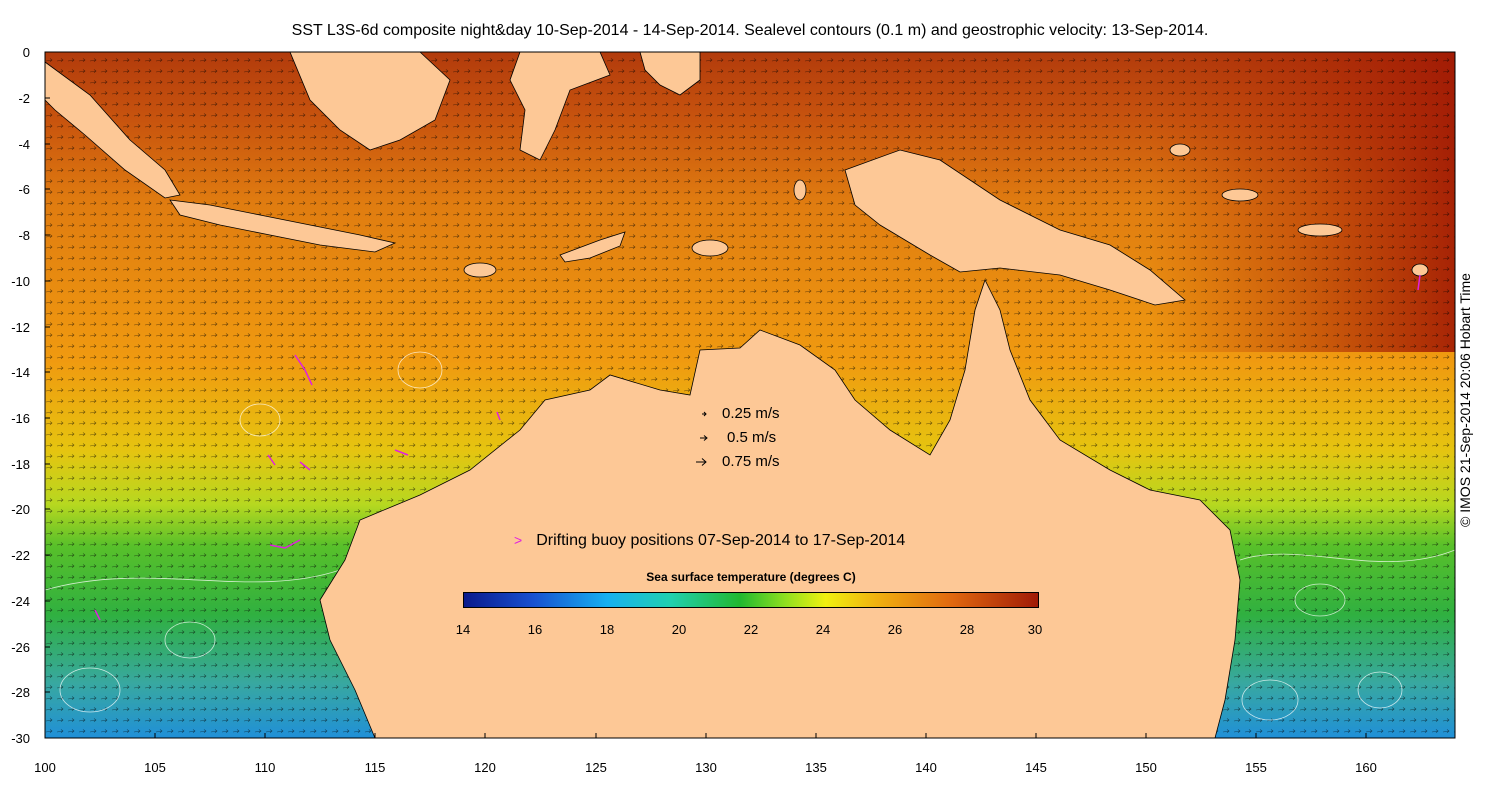 The width and height of the screenshot is (1500, 790). I want to click on buoy-marker-icon: >, so click(518, 540).